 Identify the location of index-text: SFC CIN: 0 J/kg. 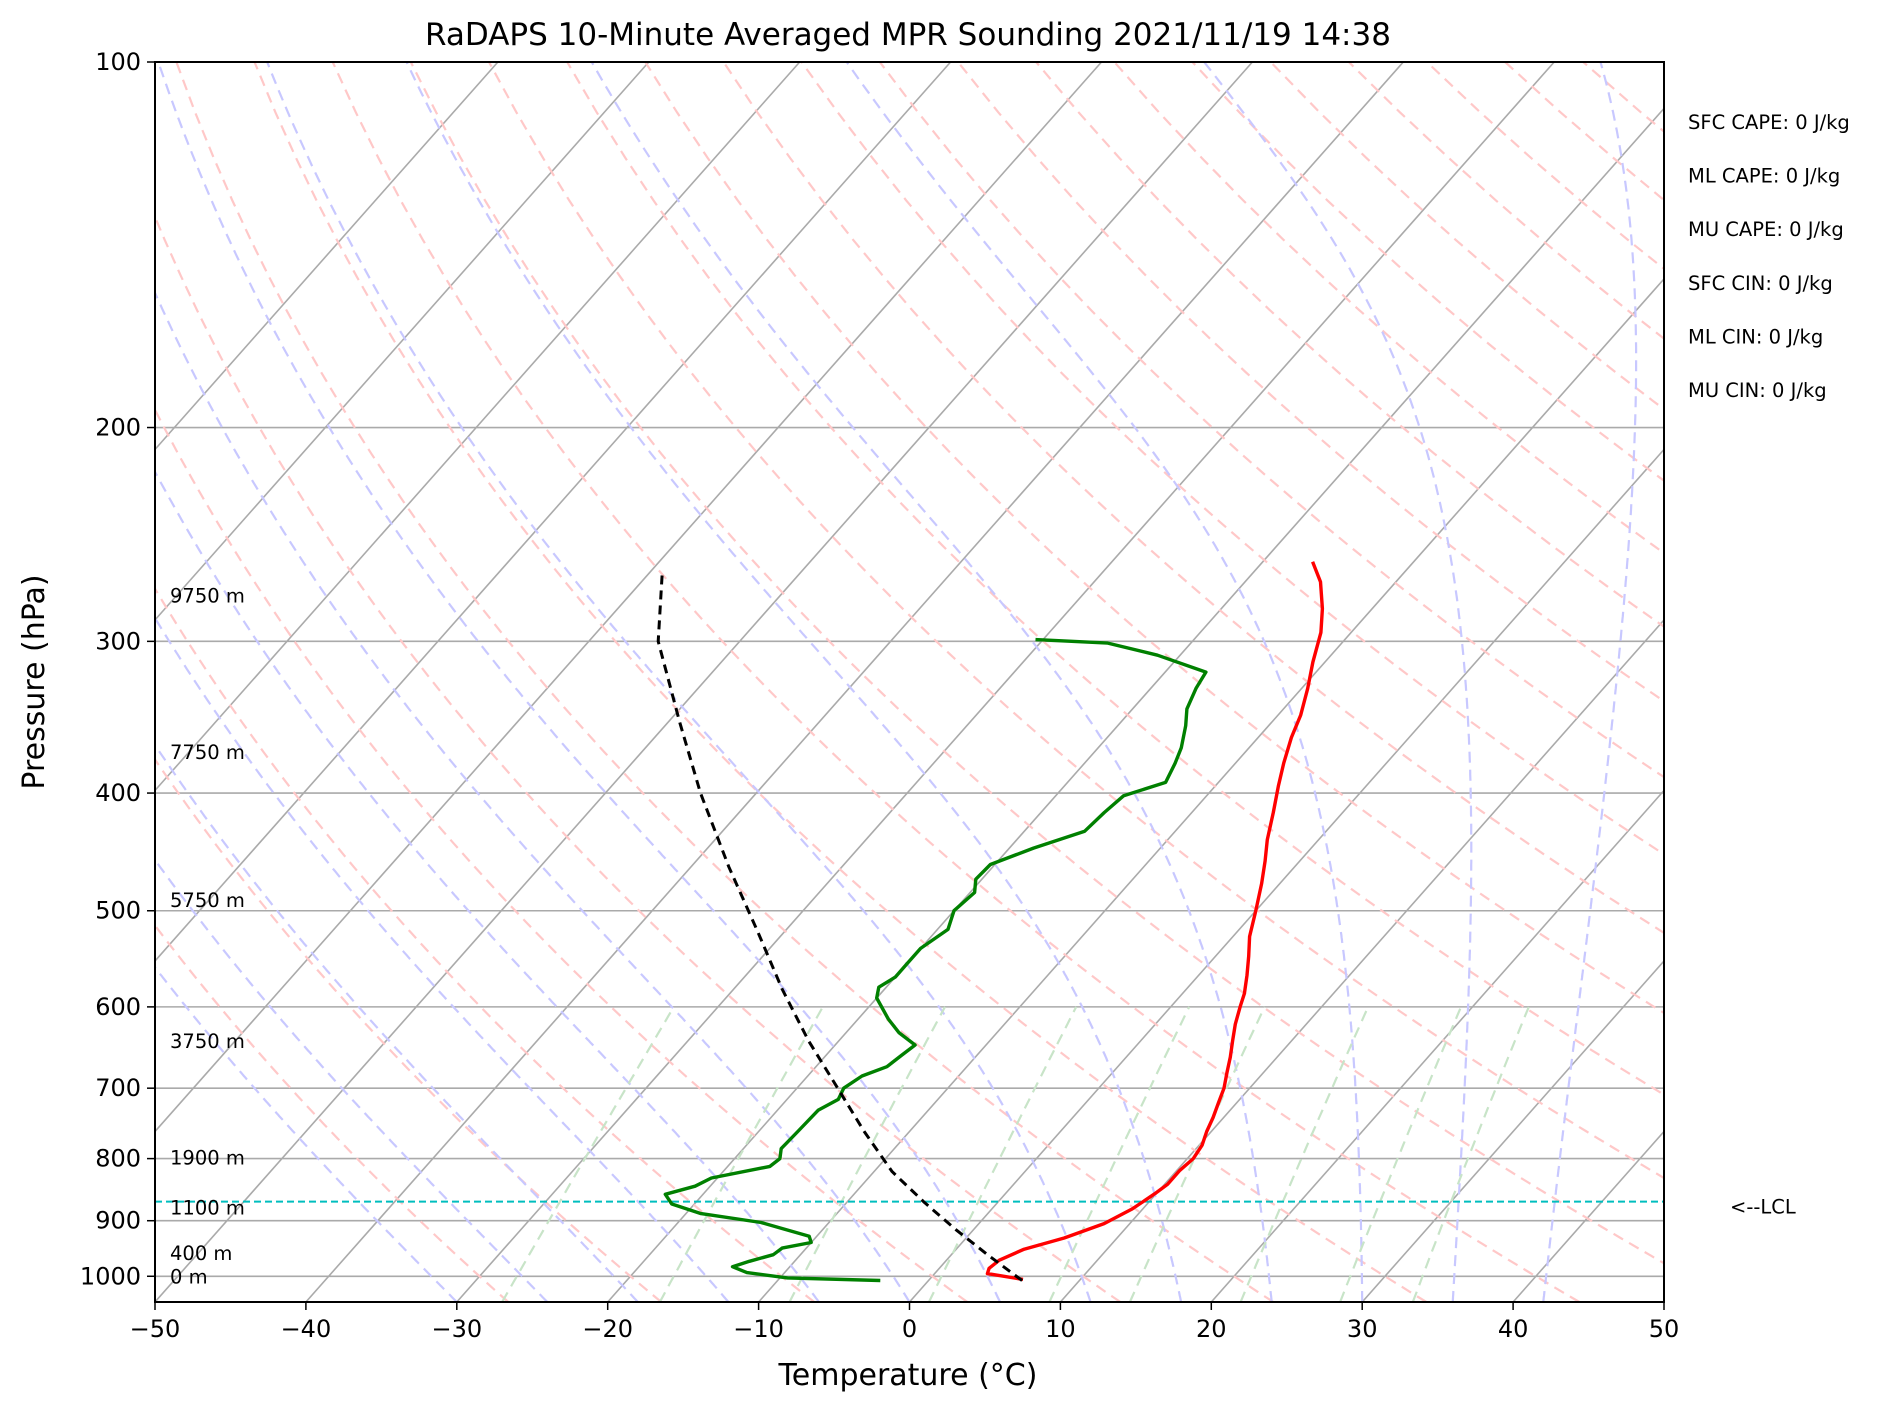
(1760, 283).